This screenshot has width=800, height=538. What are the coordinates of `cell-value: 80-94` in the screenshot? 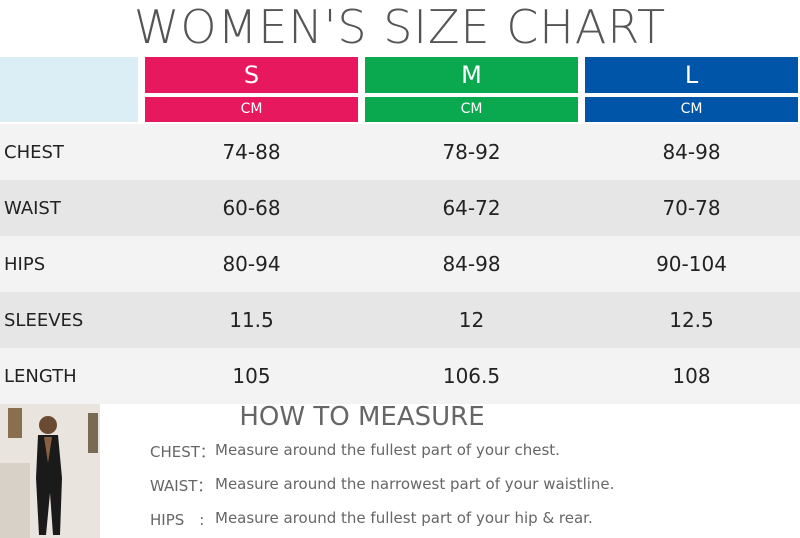 It's located at (251, 264).